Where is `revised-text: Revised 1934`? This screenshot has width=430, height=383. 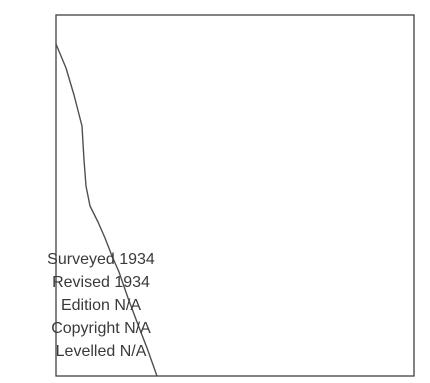
revised-text: Revised 1934 is located at coordinates (101, 282).